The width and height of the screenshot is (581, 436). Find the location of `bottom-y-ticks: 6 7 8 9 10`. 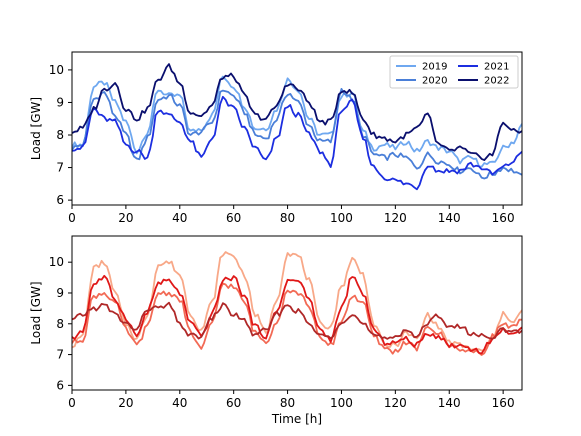

bottom-y-ticks: 6 7 8 9 10 is located at coordinates (60, 323).